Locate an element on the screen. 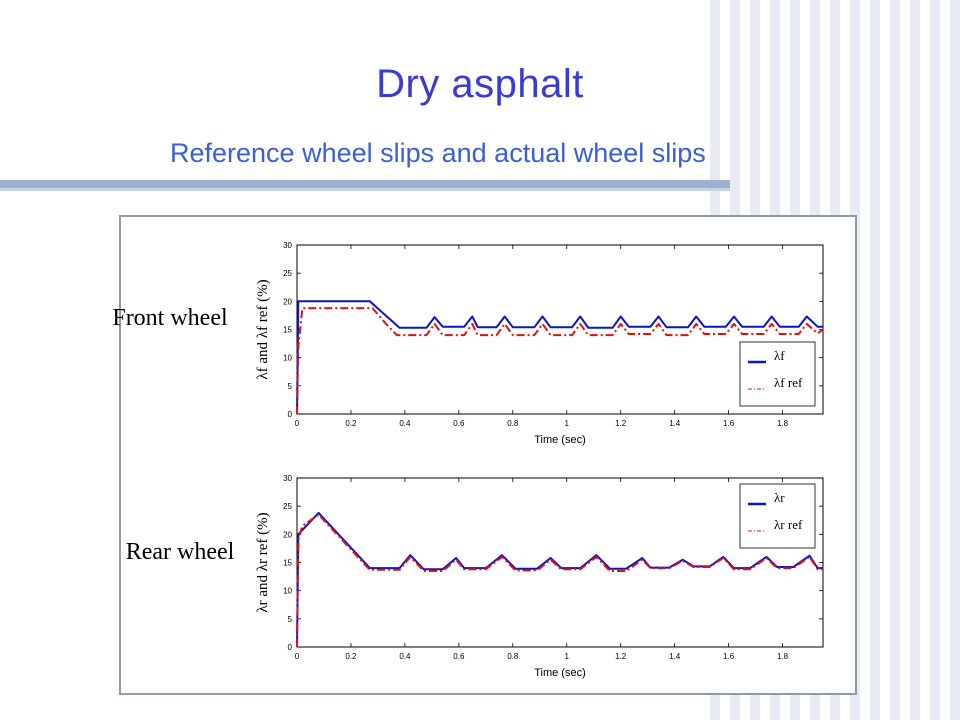  legend-label: λf is located at coordinates (779, 355).